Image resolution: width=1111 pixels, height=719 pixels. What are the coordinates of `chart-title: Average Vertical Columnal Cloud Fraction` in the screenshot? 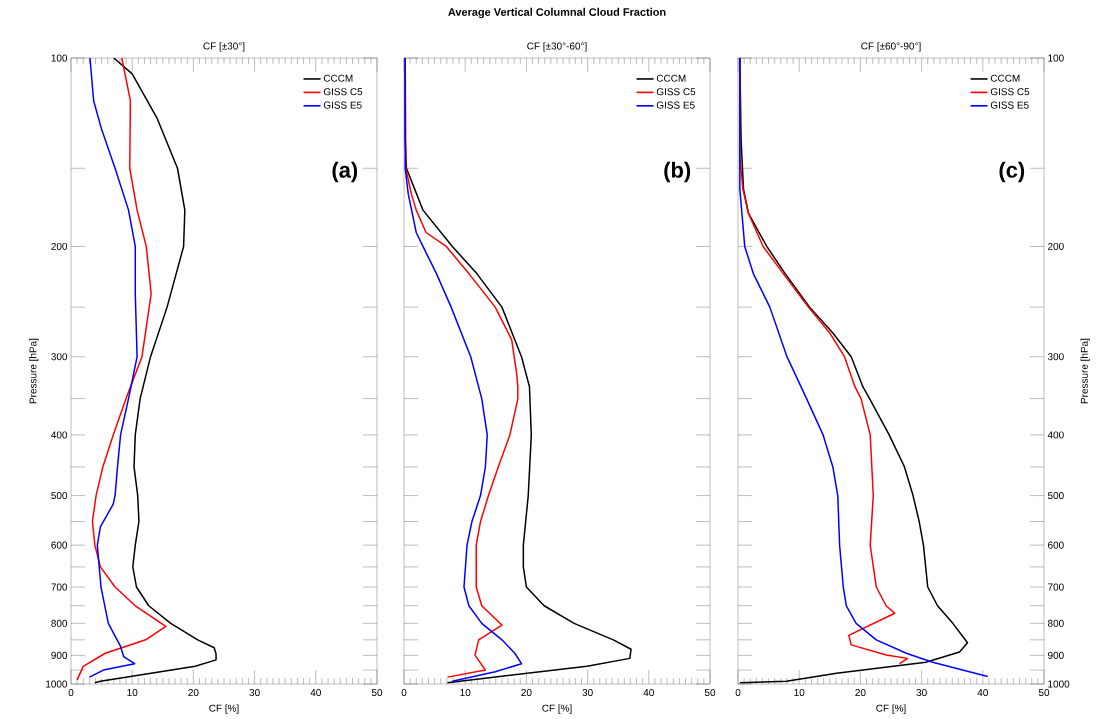 It's located at (557, 13).